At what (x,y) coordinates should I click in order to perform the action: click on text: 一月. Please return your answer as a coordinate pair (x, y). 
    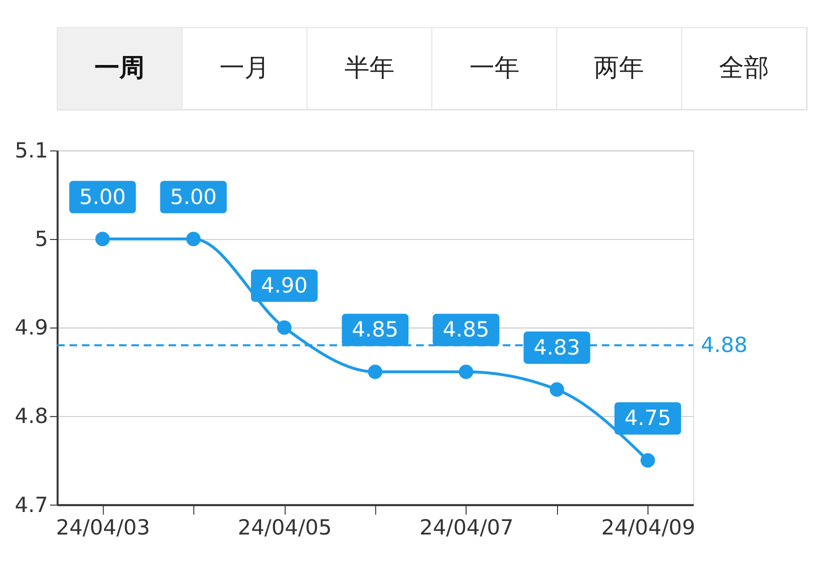
    Looking at the image, I should click on (244, 67).